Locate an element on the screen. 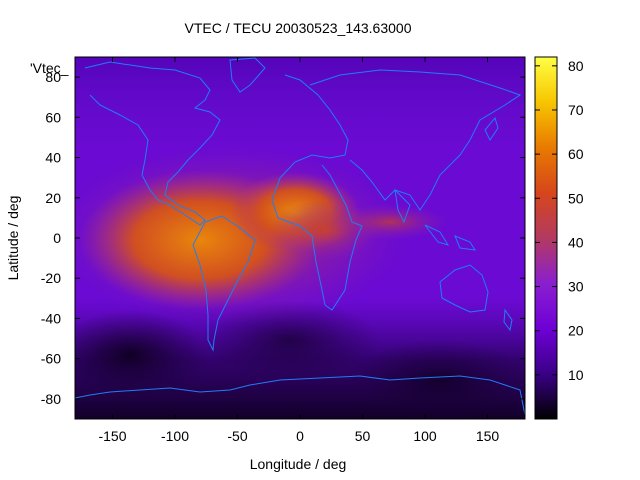 Image resolution: width=640 pixels, height=480 pixels. coast-north-america is located at coordinates (152, 143).